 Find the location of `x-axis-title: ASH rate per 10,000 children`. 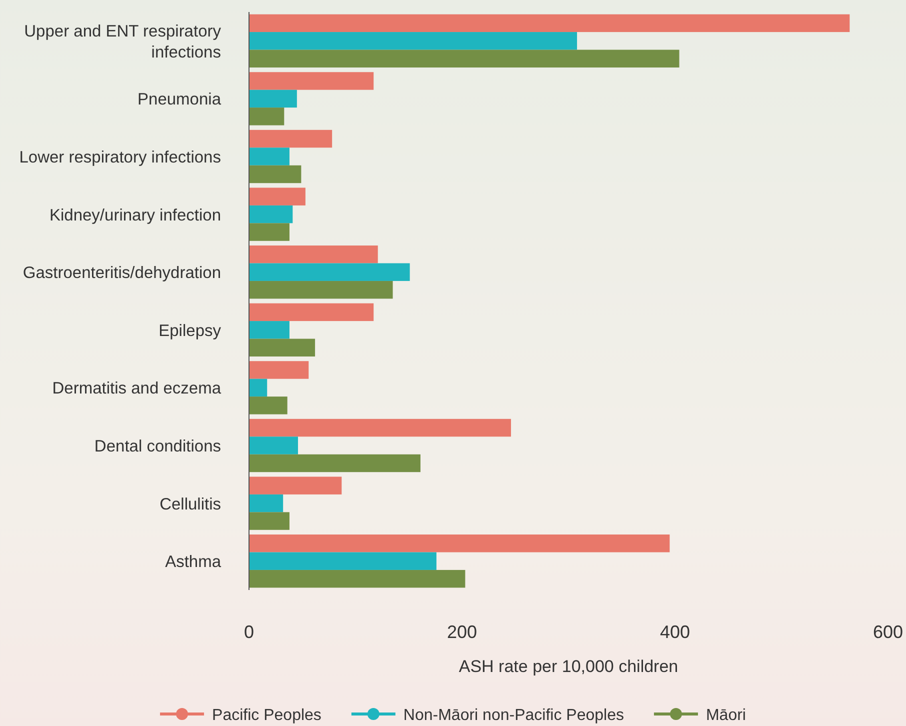

x-axis-title: ASH rate per 10,000 children is located at coordinates (568, 666).